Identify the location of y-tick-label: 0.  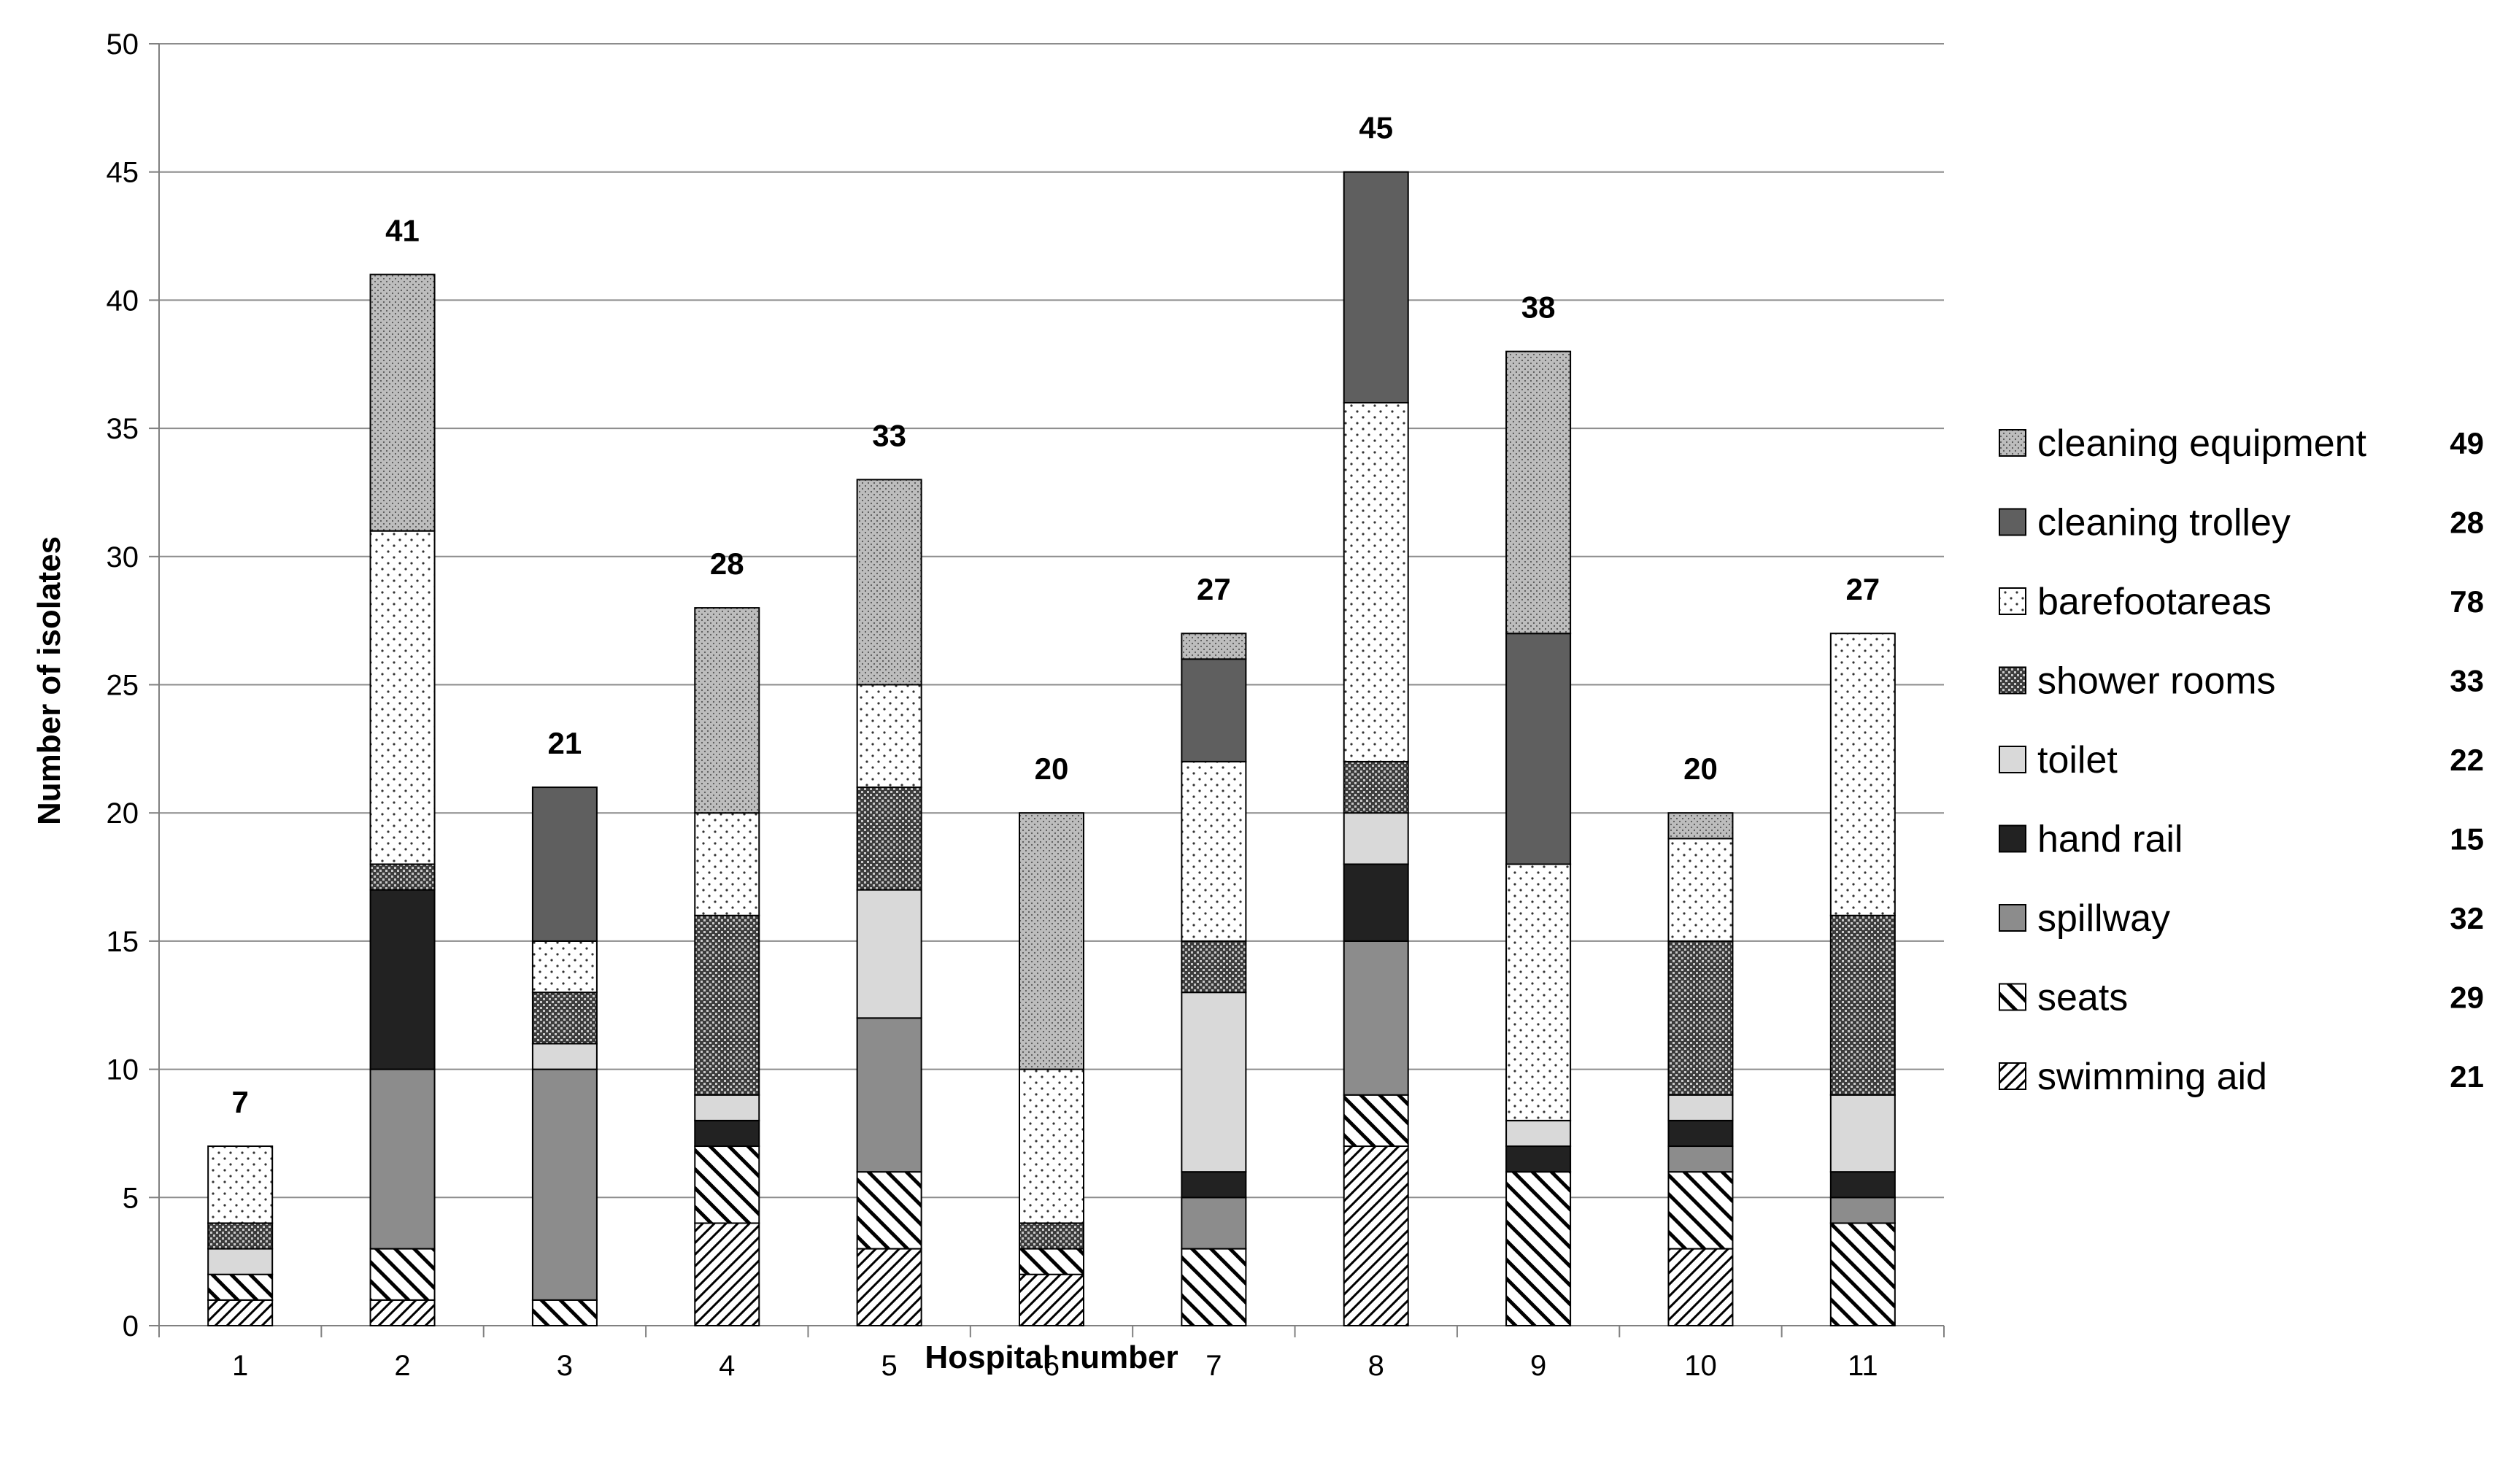
(131, 1326).